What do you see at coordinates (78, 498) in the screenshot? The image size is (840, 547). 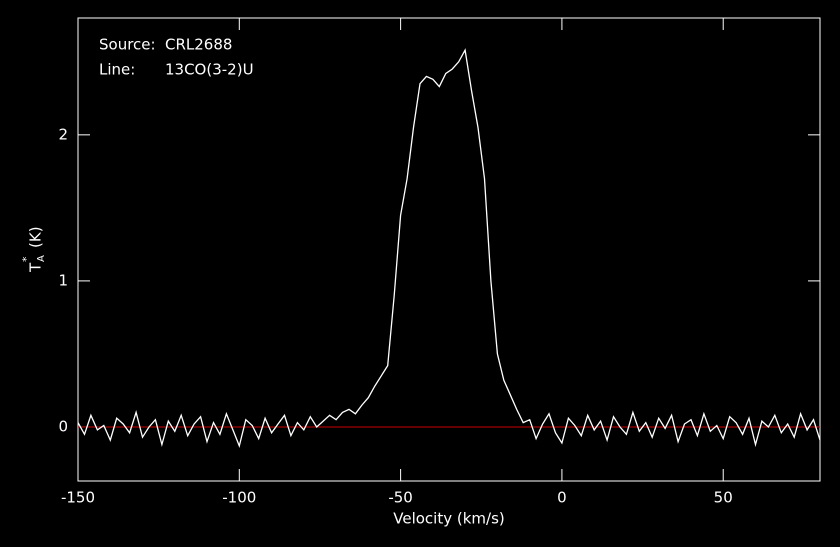 I see `x-tick-label: -150` at bounding box center [78, 498].